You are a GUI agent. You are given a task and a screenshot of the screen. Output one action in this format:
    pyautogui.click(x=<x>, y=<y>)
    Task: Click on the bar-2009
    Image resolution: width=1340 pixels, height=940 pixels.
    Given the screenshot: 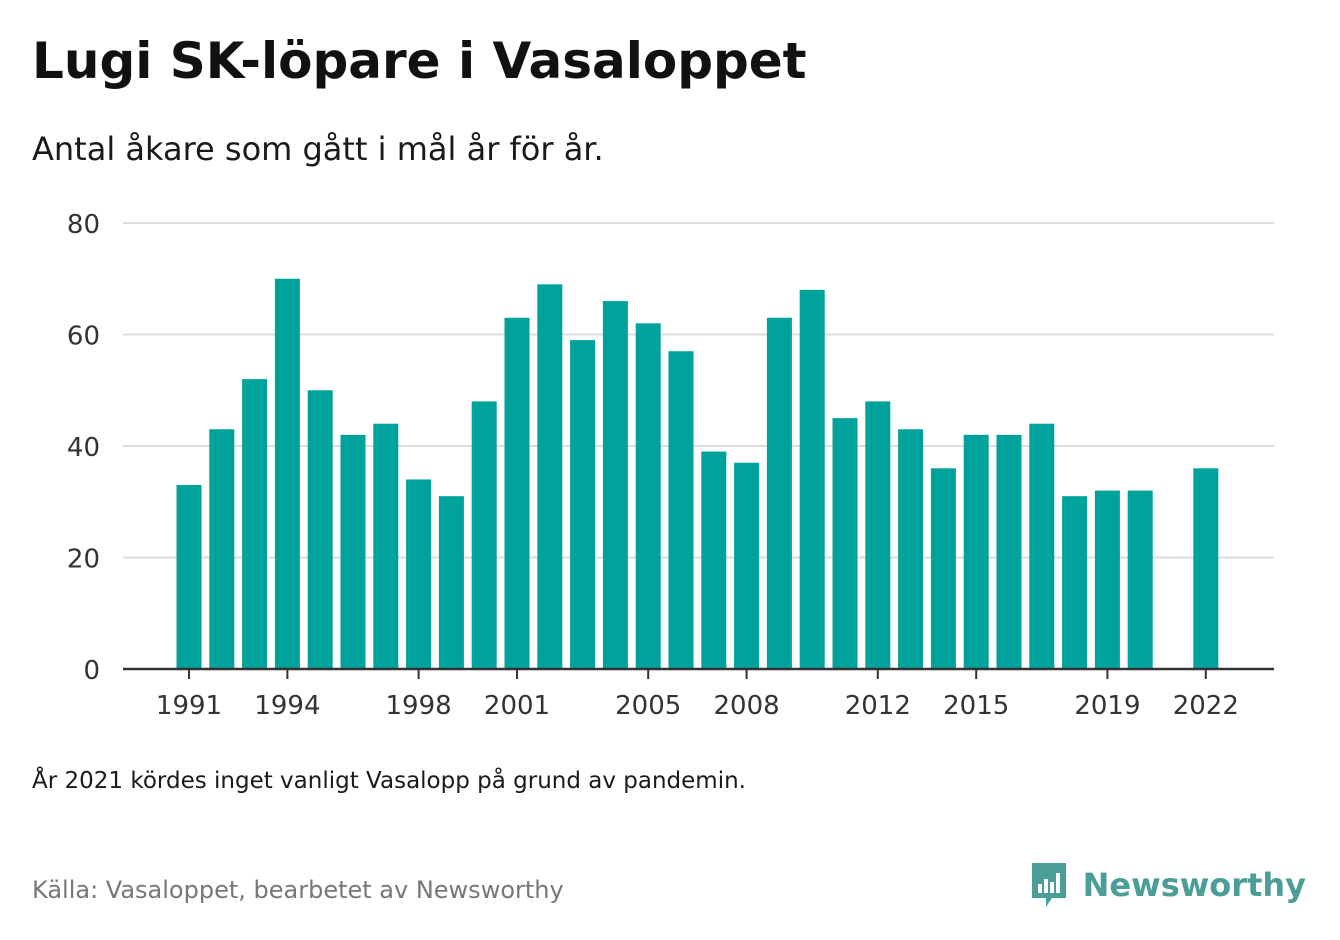 What is the action you would take?
    pyautogui.click(x=779, y=493)
    